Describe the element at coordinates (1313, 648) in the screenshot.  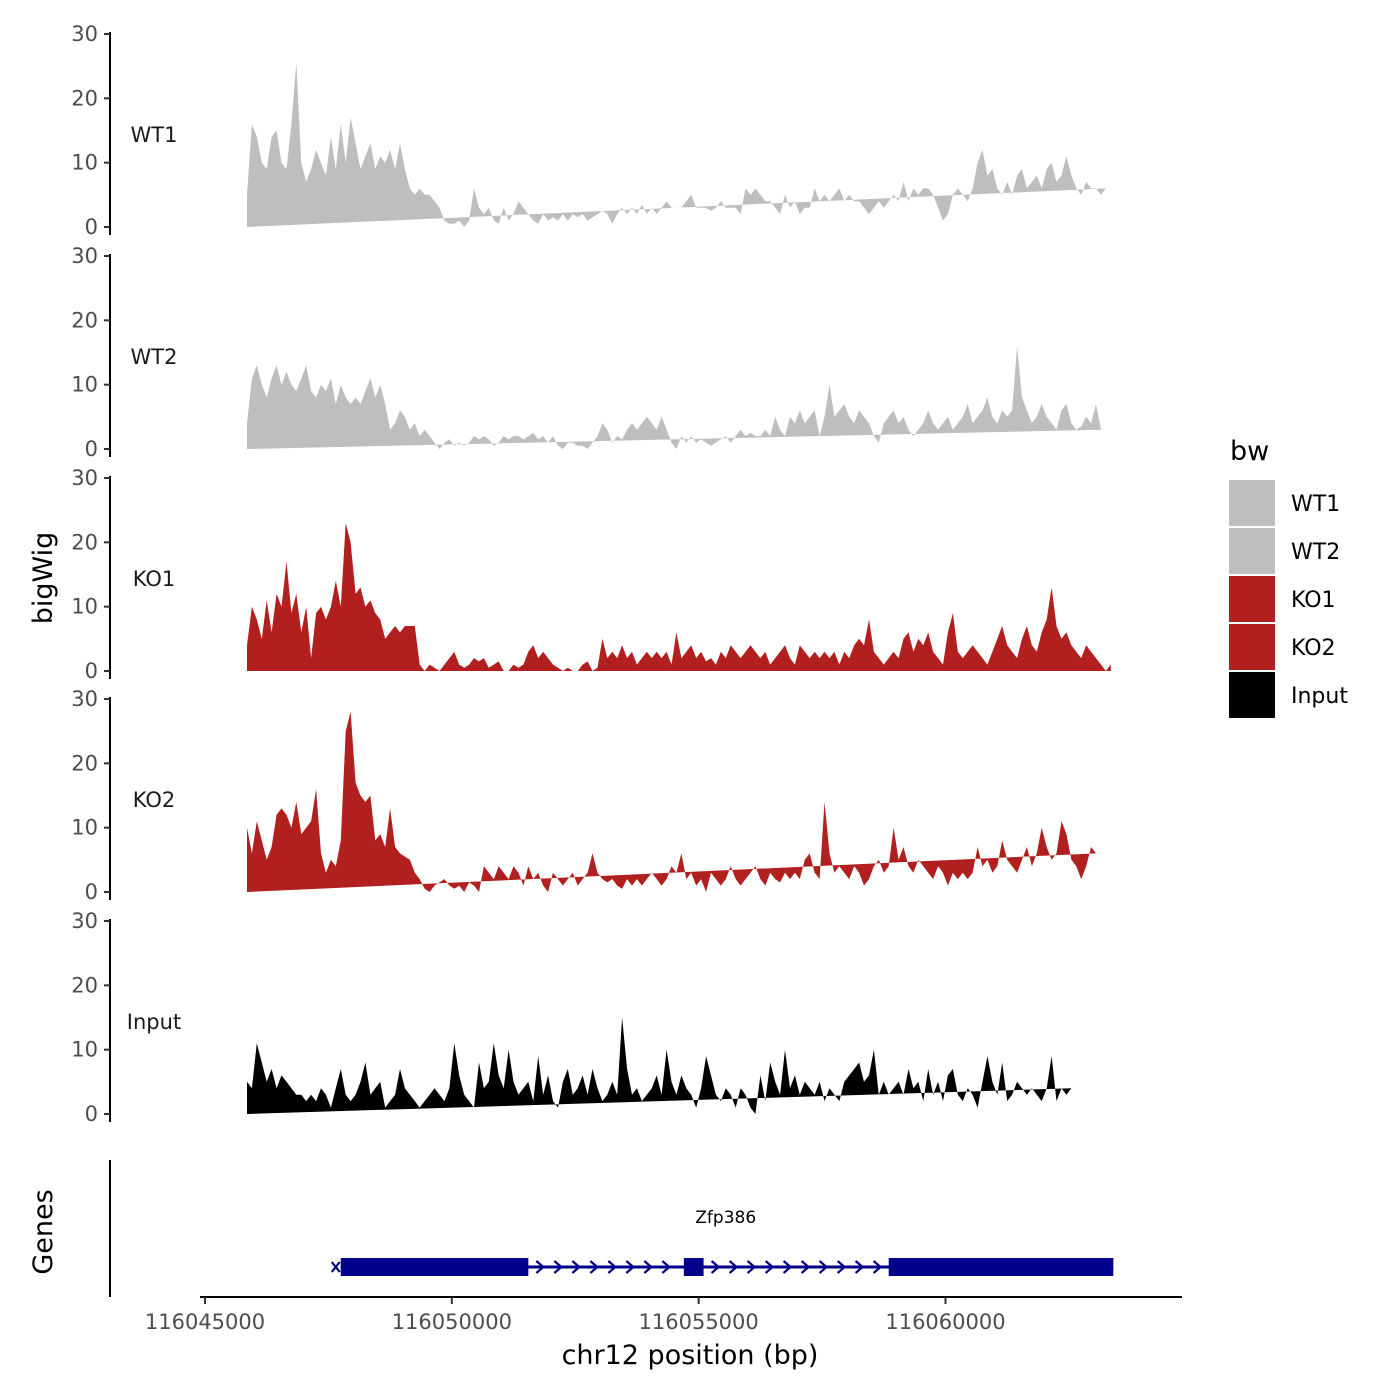
I see `legend-label-ko2: KO2` at that location.